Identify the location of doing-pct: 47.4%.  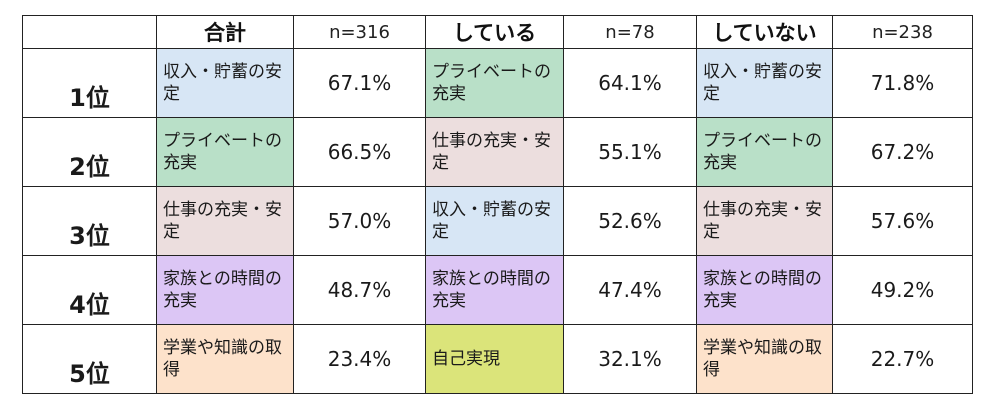
(630, 290).